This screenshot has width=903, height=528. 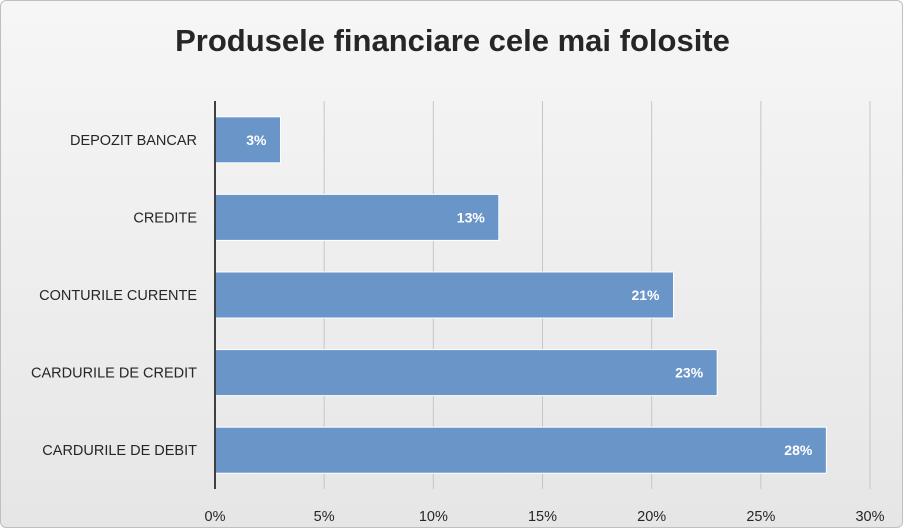 What do you see at coordinates (542, 517) in the screenshot?
I see `x-tick-label-3: 15%` at bounding box center [542, 517].